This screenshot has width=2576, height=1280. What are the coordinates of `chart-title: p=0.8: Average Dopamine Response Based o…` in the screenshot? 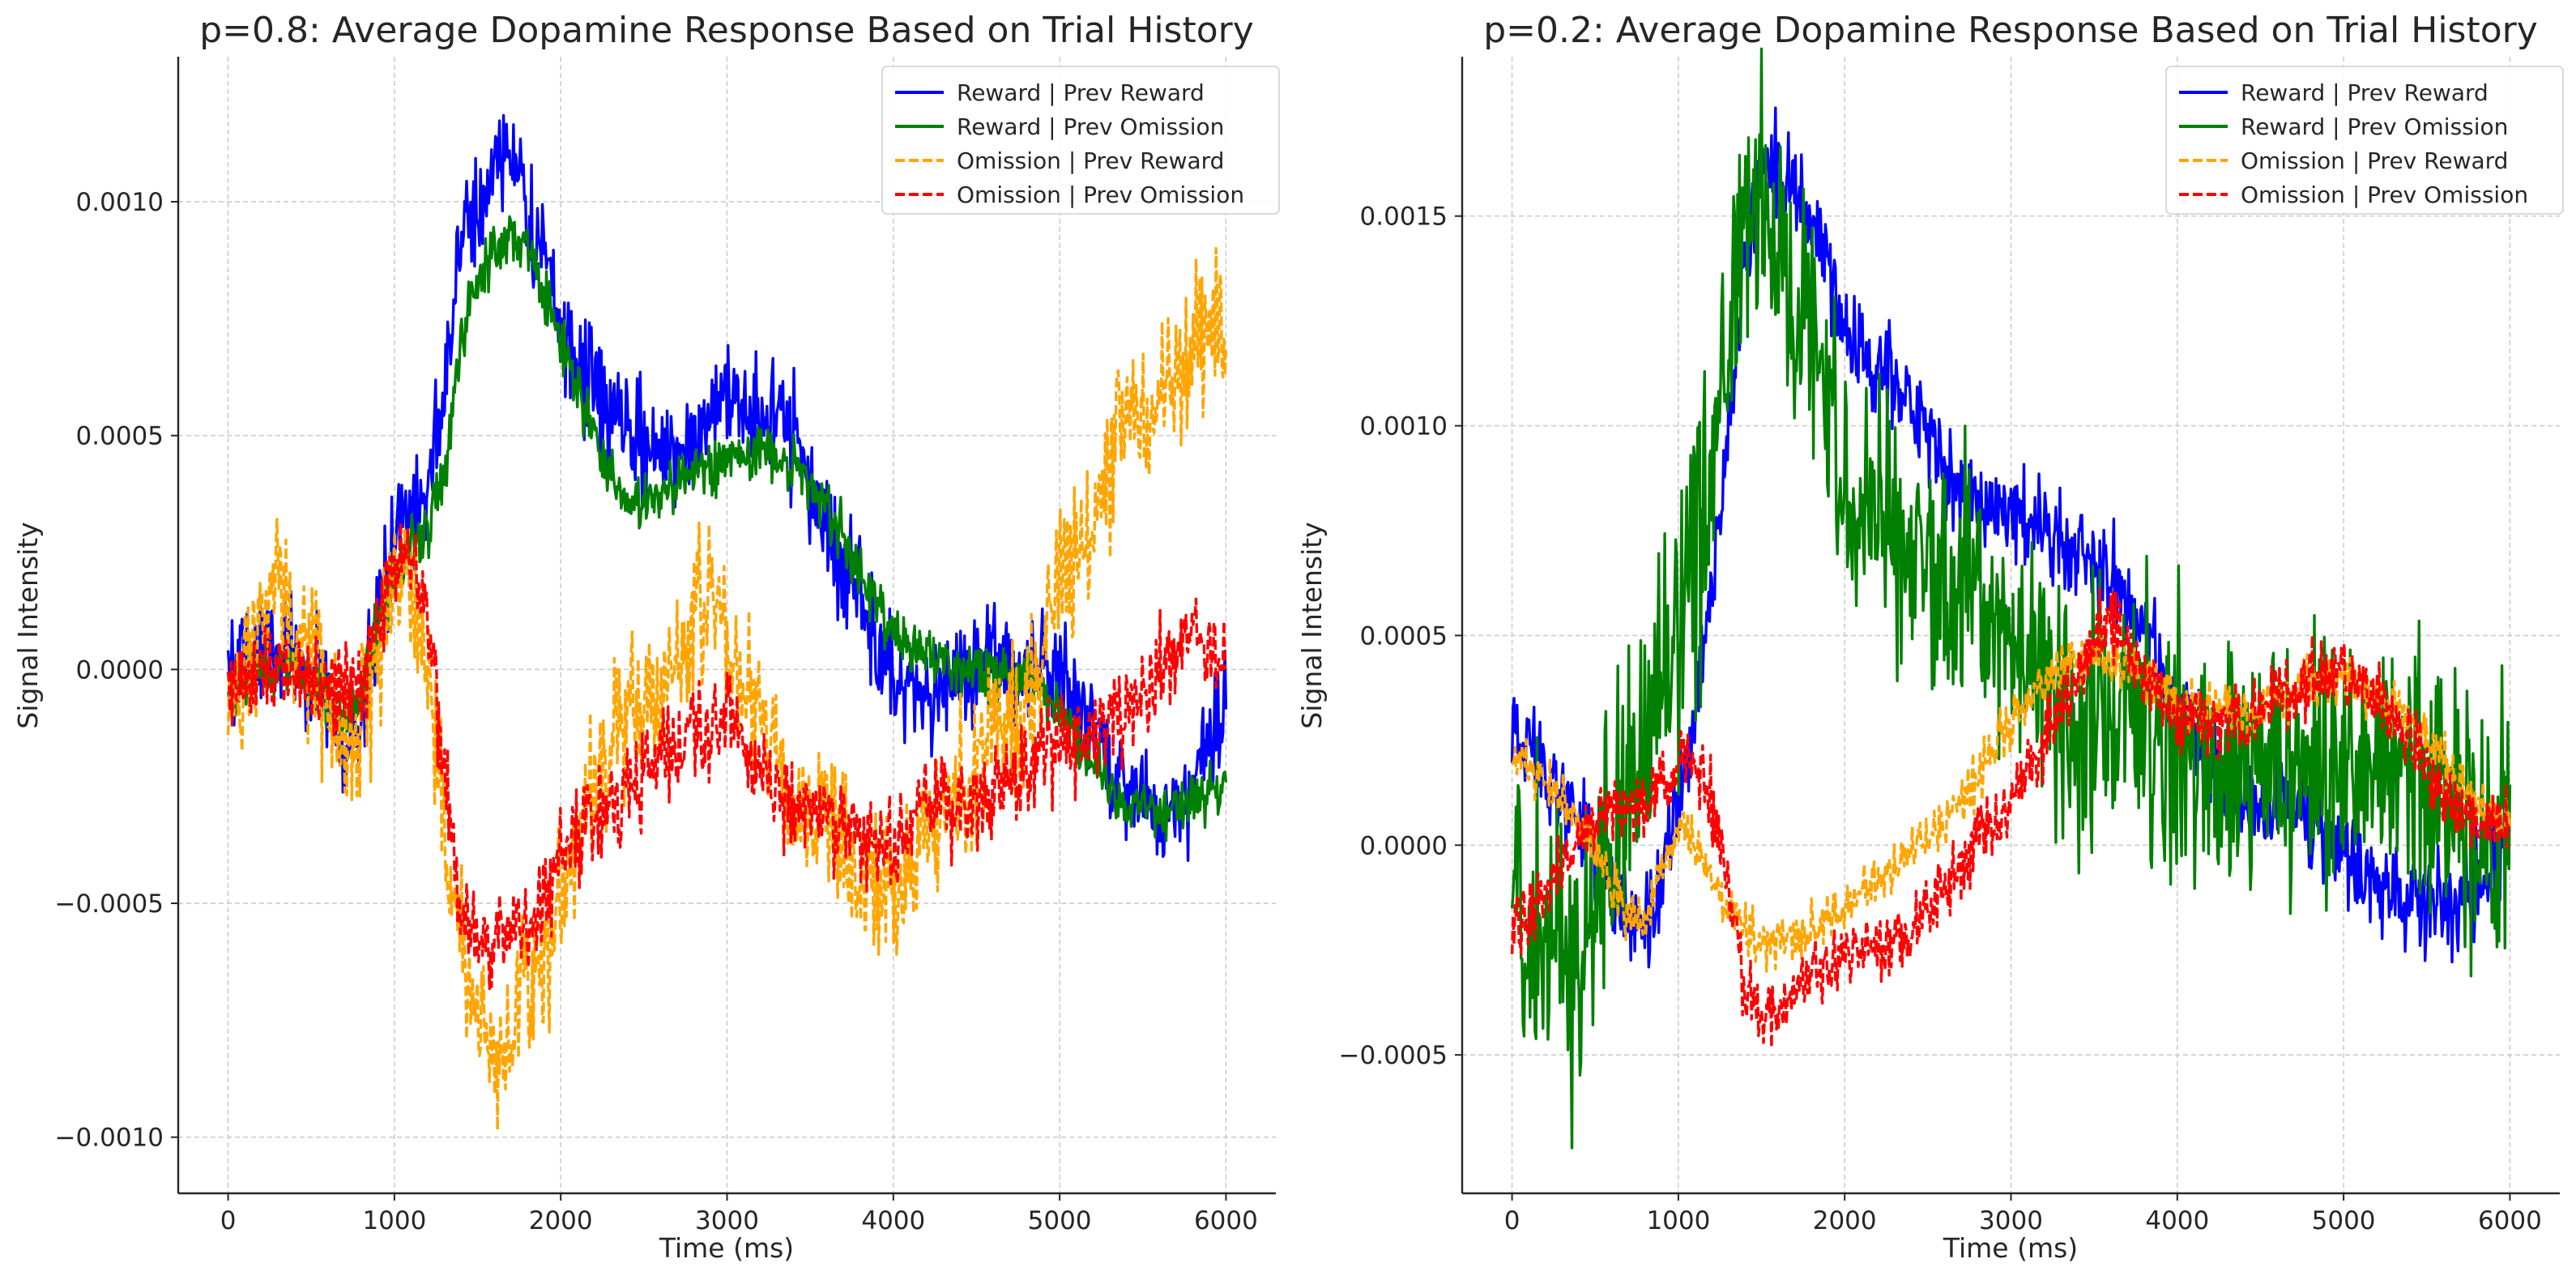 It's located at (726, 30).